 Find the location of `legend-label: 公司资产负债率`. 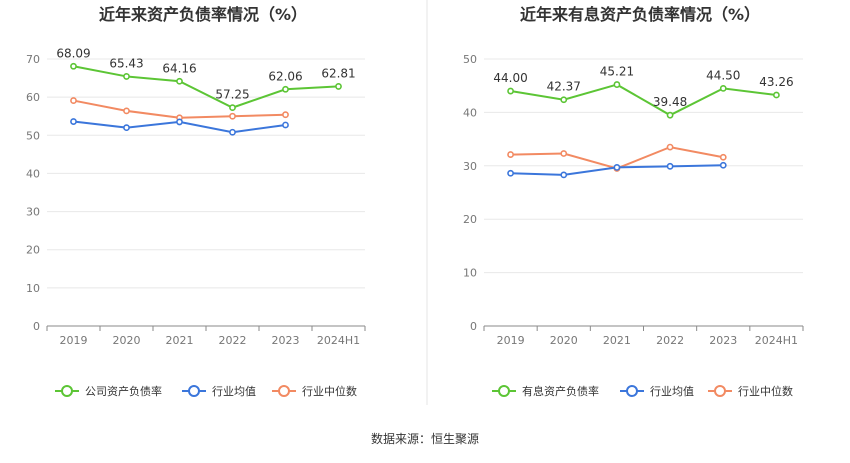

legend-label: 公司资产负债率 is located at coordinates (123, 391).